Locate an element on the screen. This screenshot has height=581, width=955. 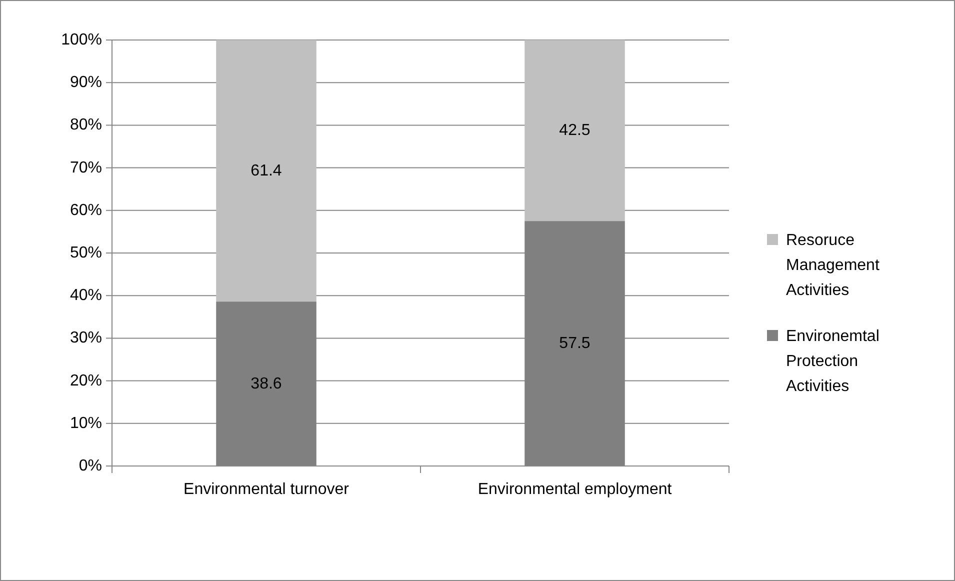
data-label: 61.4 is located at coordinates (266, 171).